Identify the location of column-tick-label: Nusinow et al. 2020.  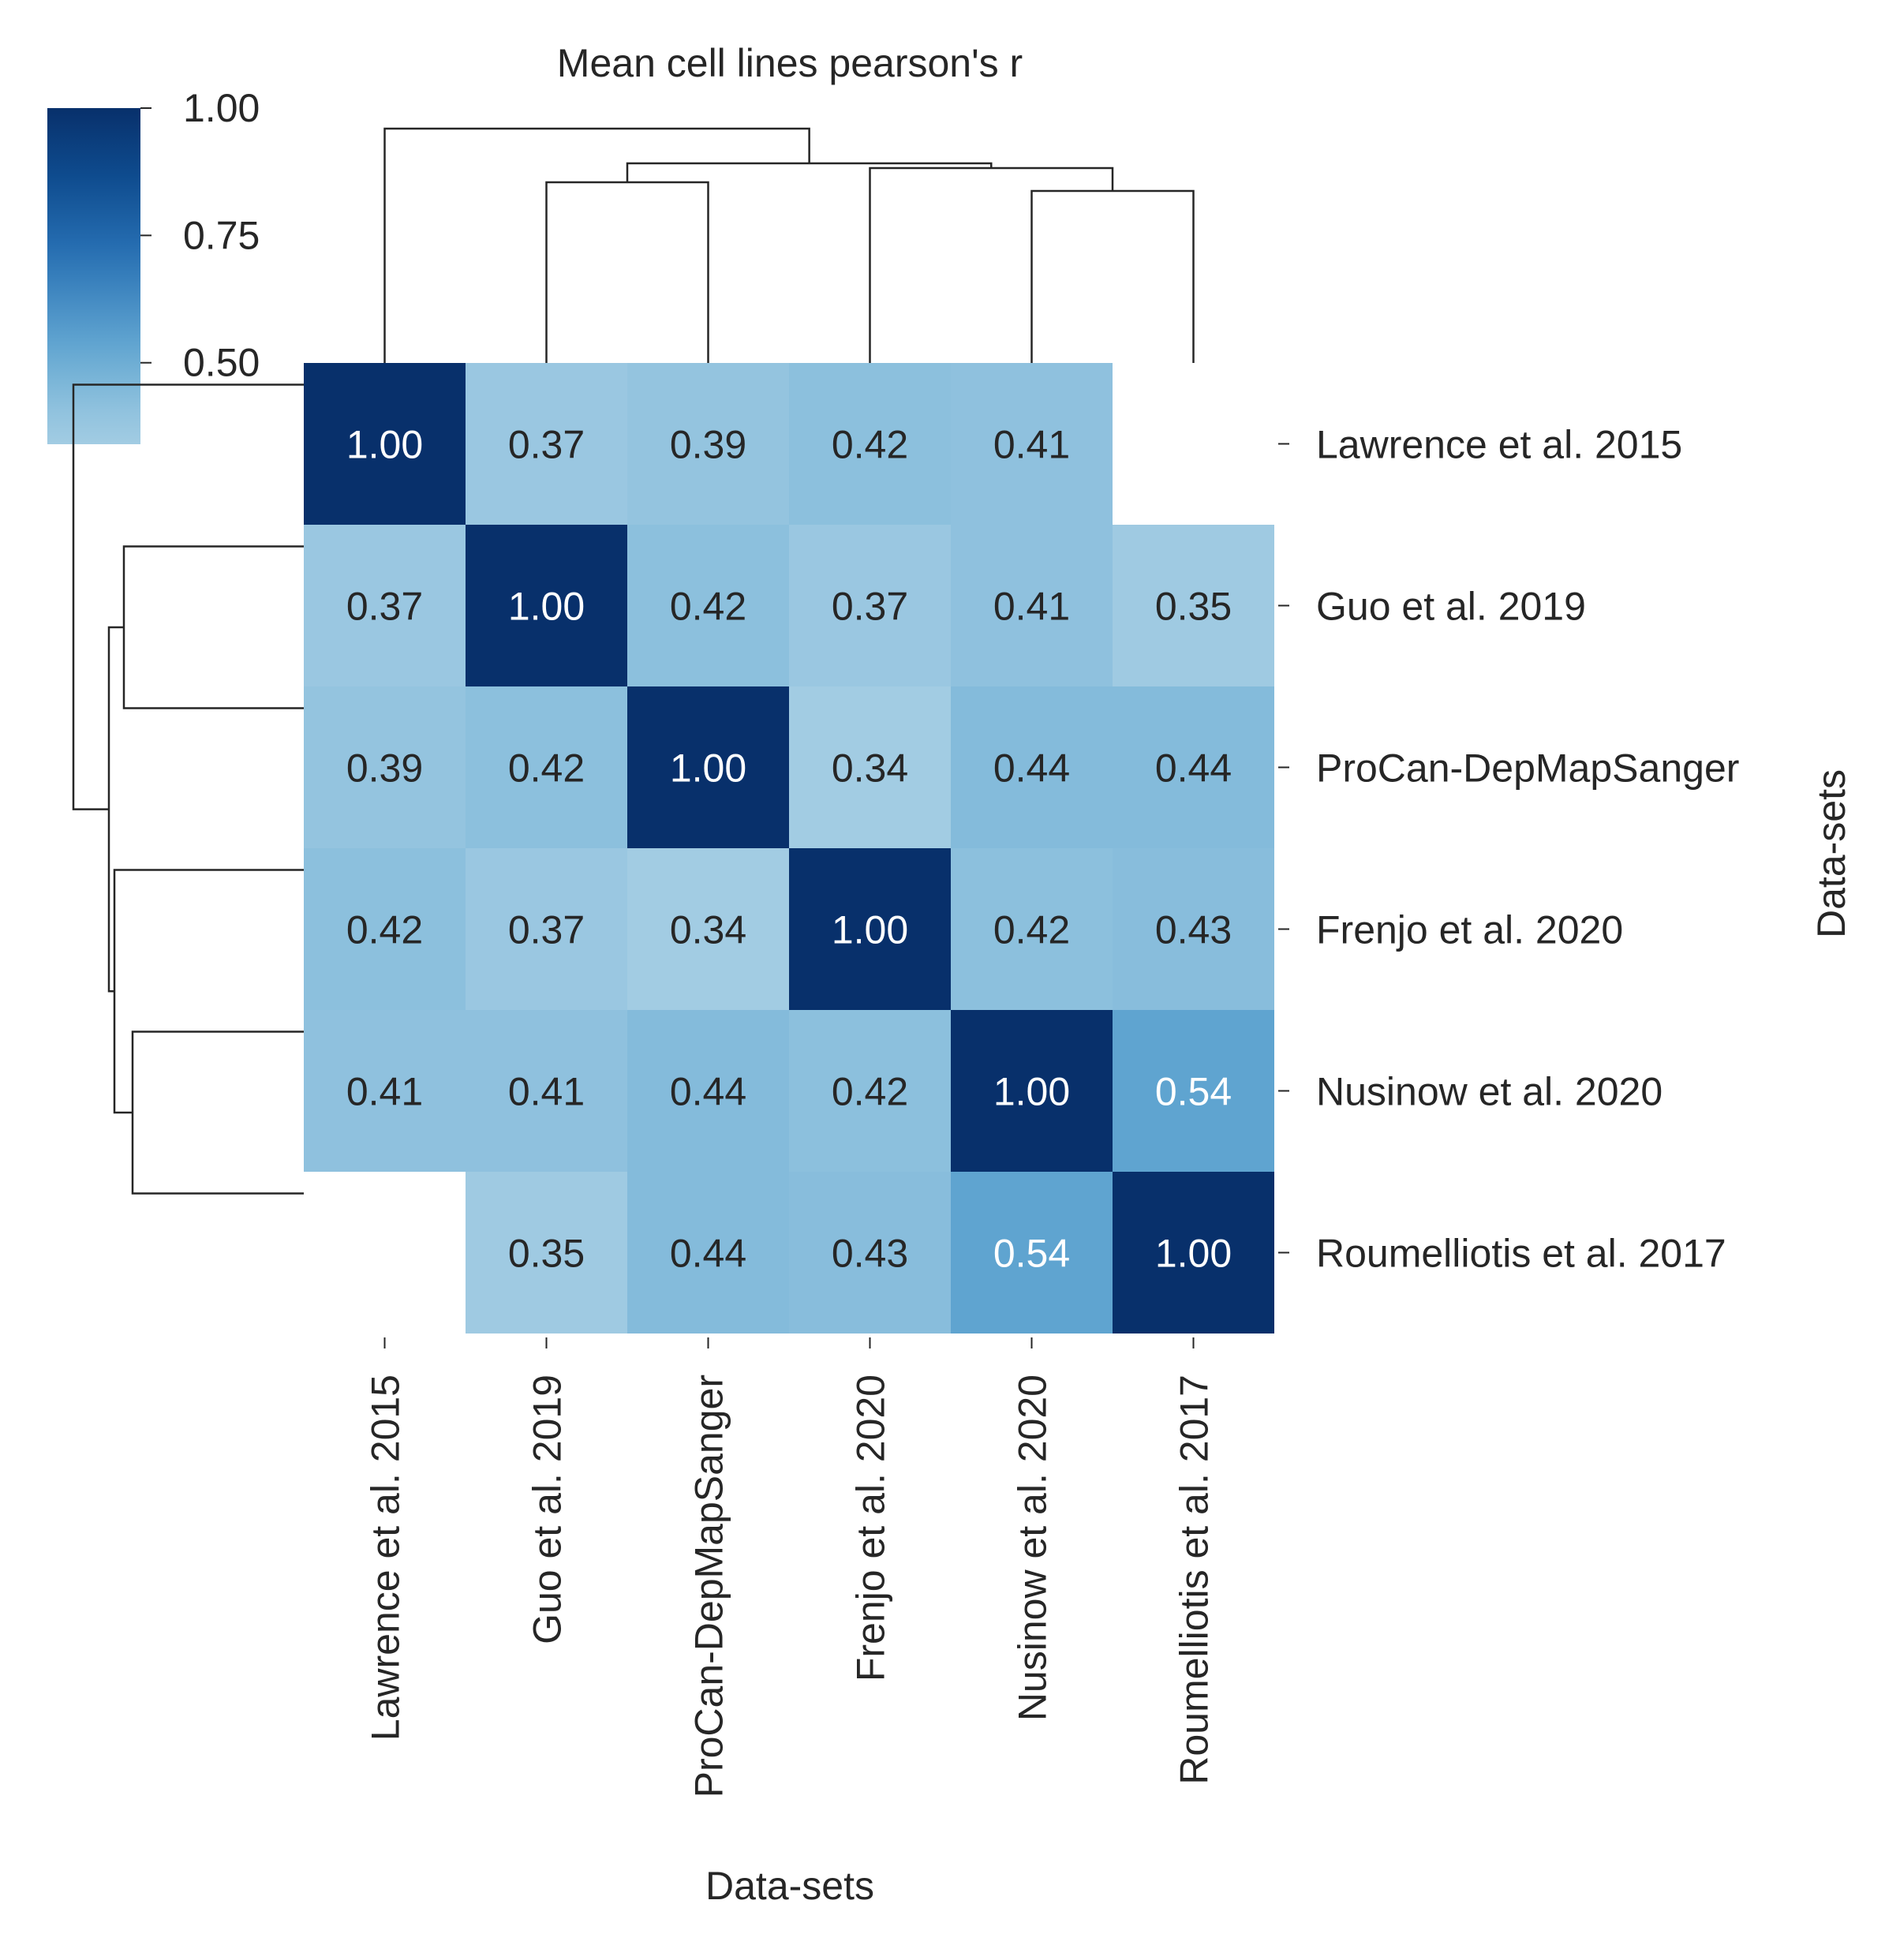
(1033, 1548).